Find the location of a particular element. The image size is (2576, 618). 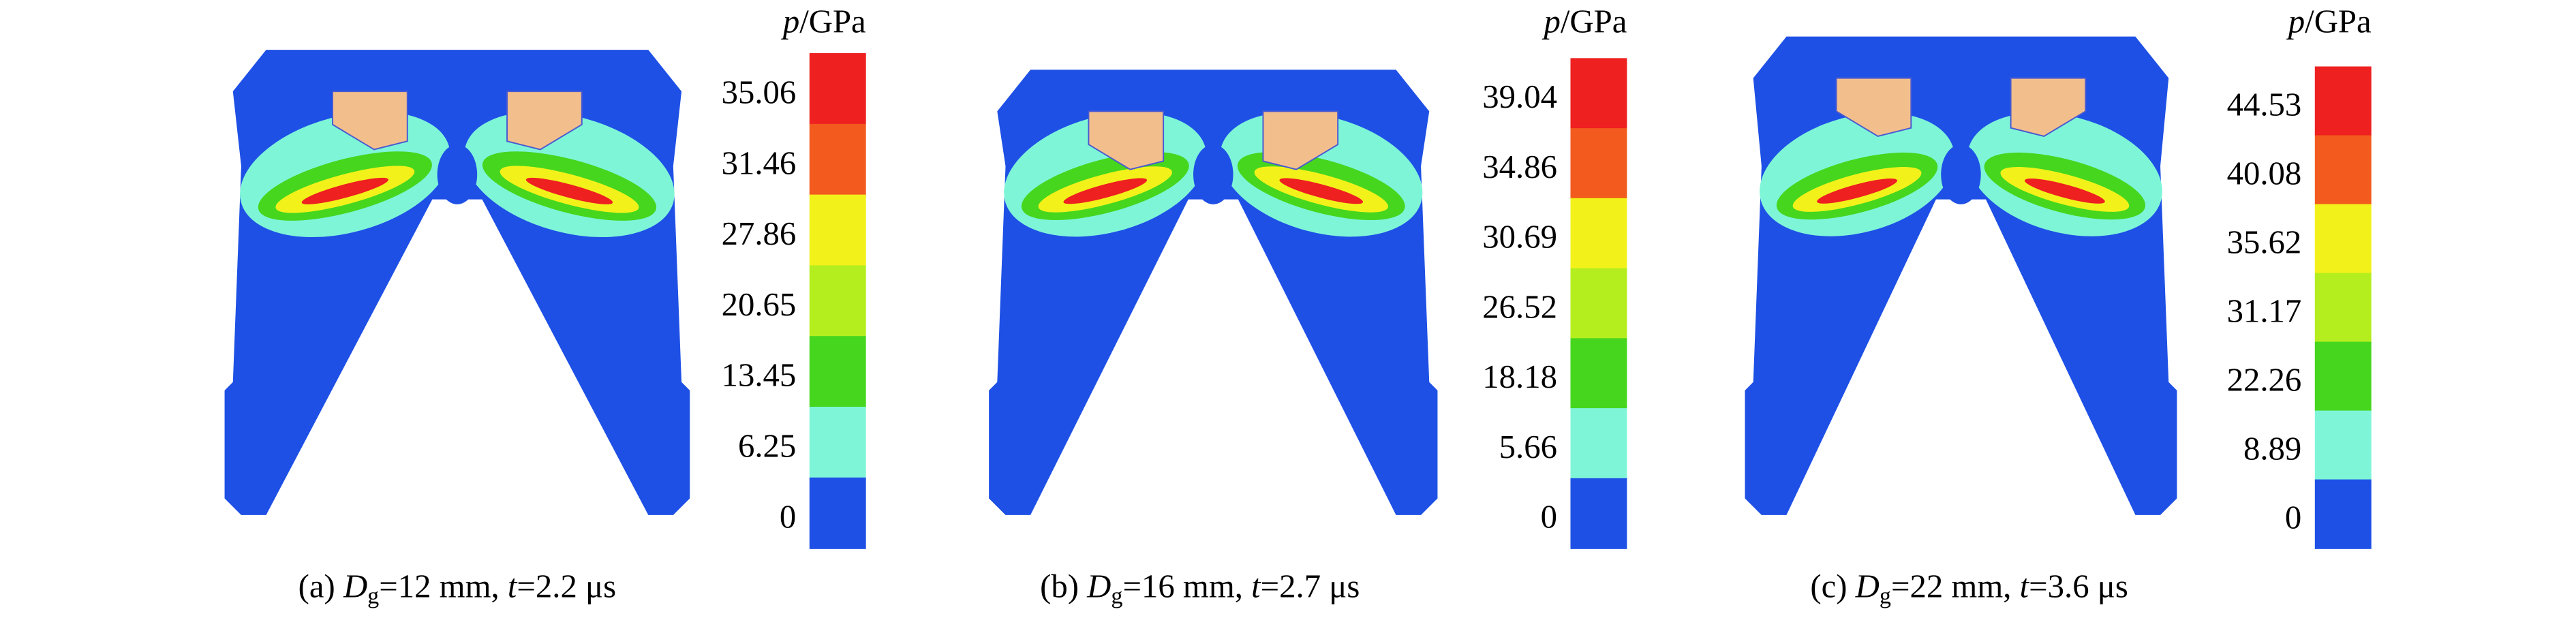

colorbar-label: 5.66 is located at coordinates (1528, 447).